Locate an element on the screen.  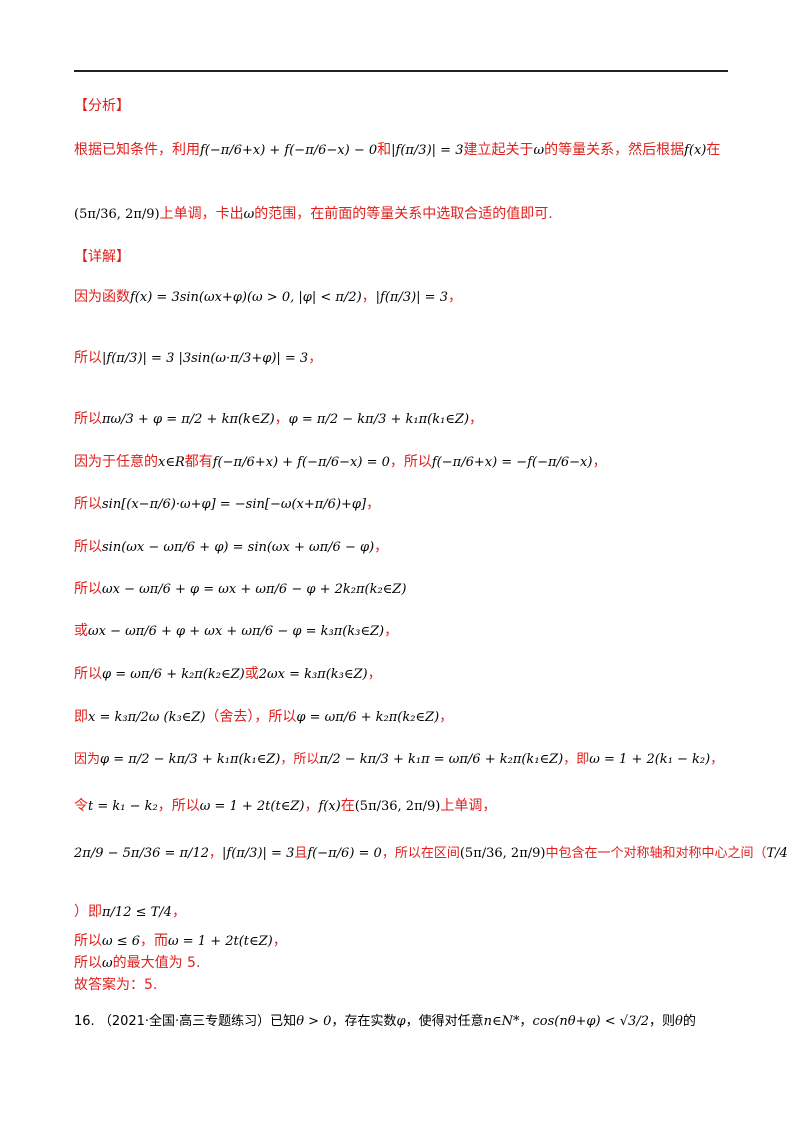
condition-formula-2: |f(π/3)| = 3 is located at coordinates (427, 150).